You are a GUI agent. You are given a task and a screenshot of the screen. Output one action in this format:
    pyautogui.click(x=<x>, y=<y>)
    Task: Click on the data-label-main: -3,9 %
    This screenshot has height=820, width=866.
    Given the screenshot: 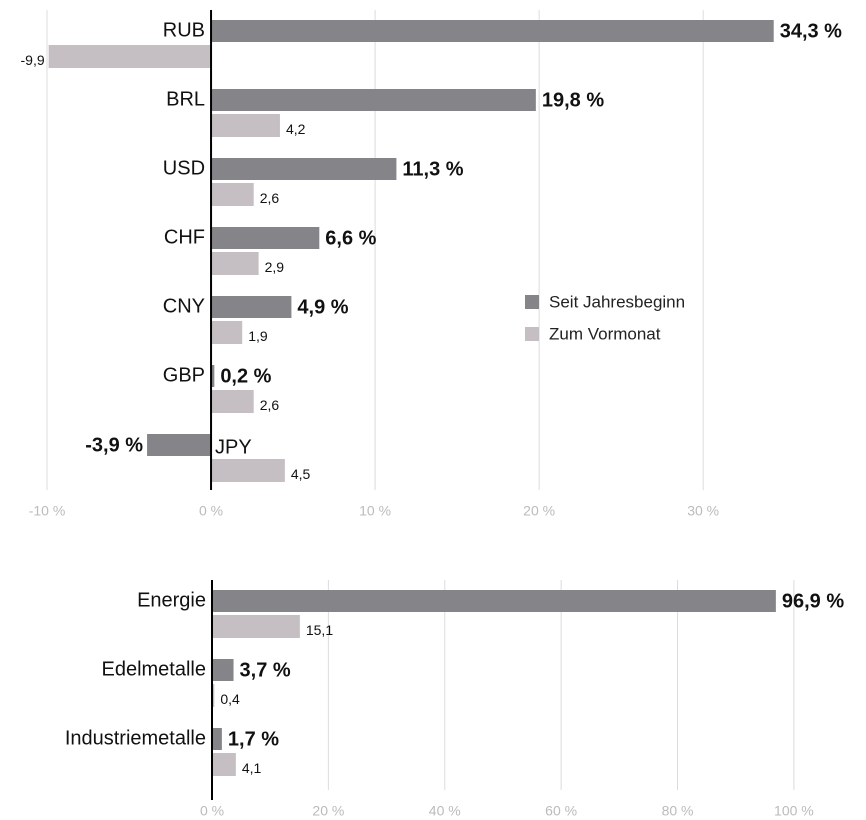 What is the action you would take?
    pyautogui.click(x=114, y=445)
    